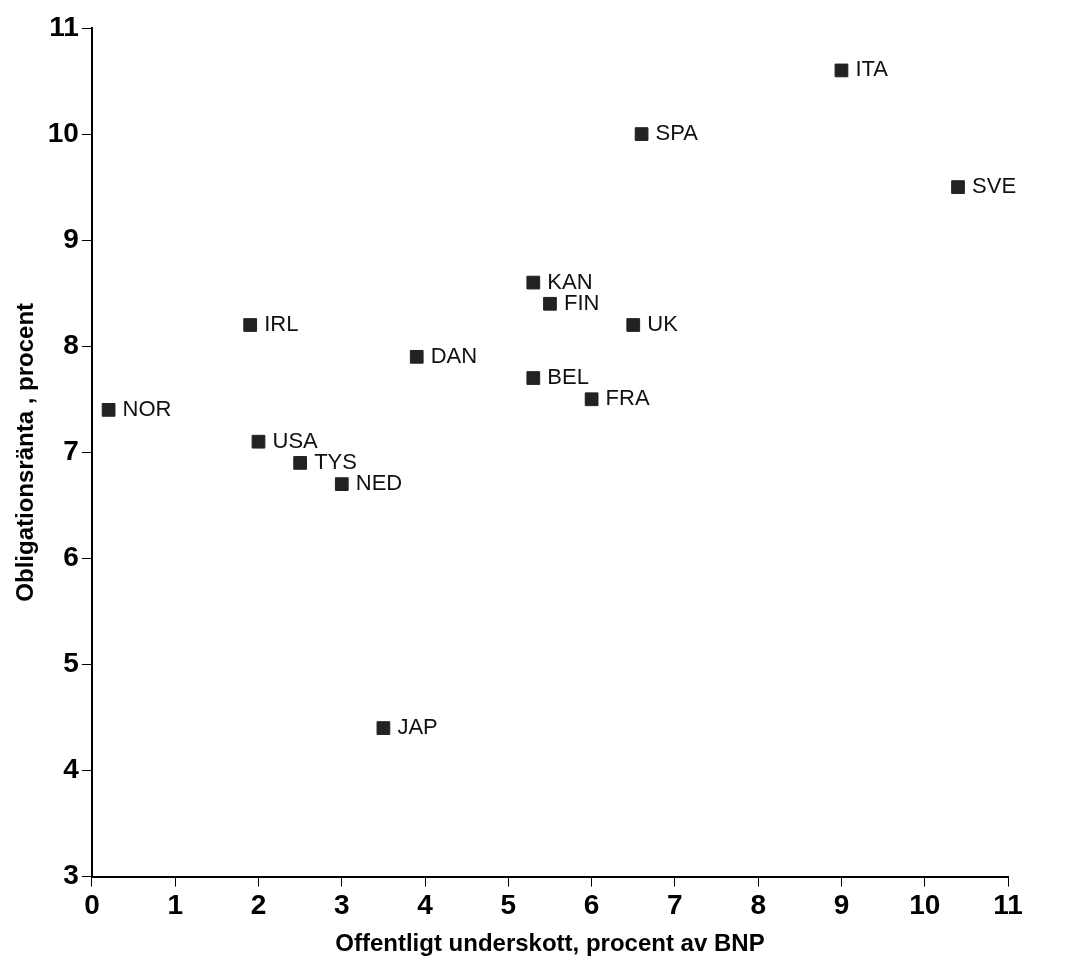  What do you see at coordinates (71, 451) in the screenshot?
I see `y-tick-label: 7` at bounding box center [71, 451].